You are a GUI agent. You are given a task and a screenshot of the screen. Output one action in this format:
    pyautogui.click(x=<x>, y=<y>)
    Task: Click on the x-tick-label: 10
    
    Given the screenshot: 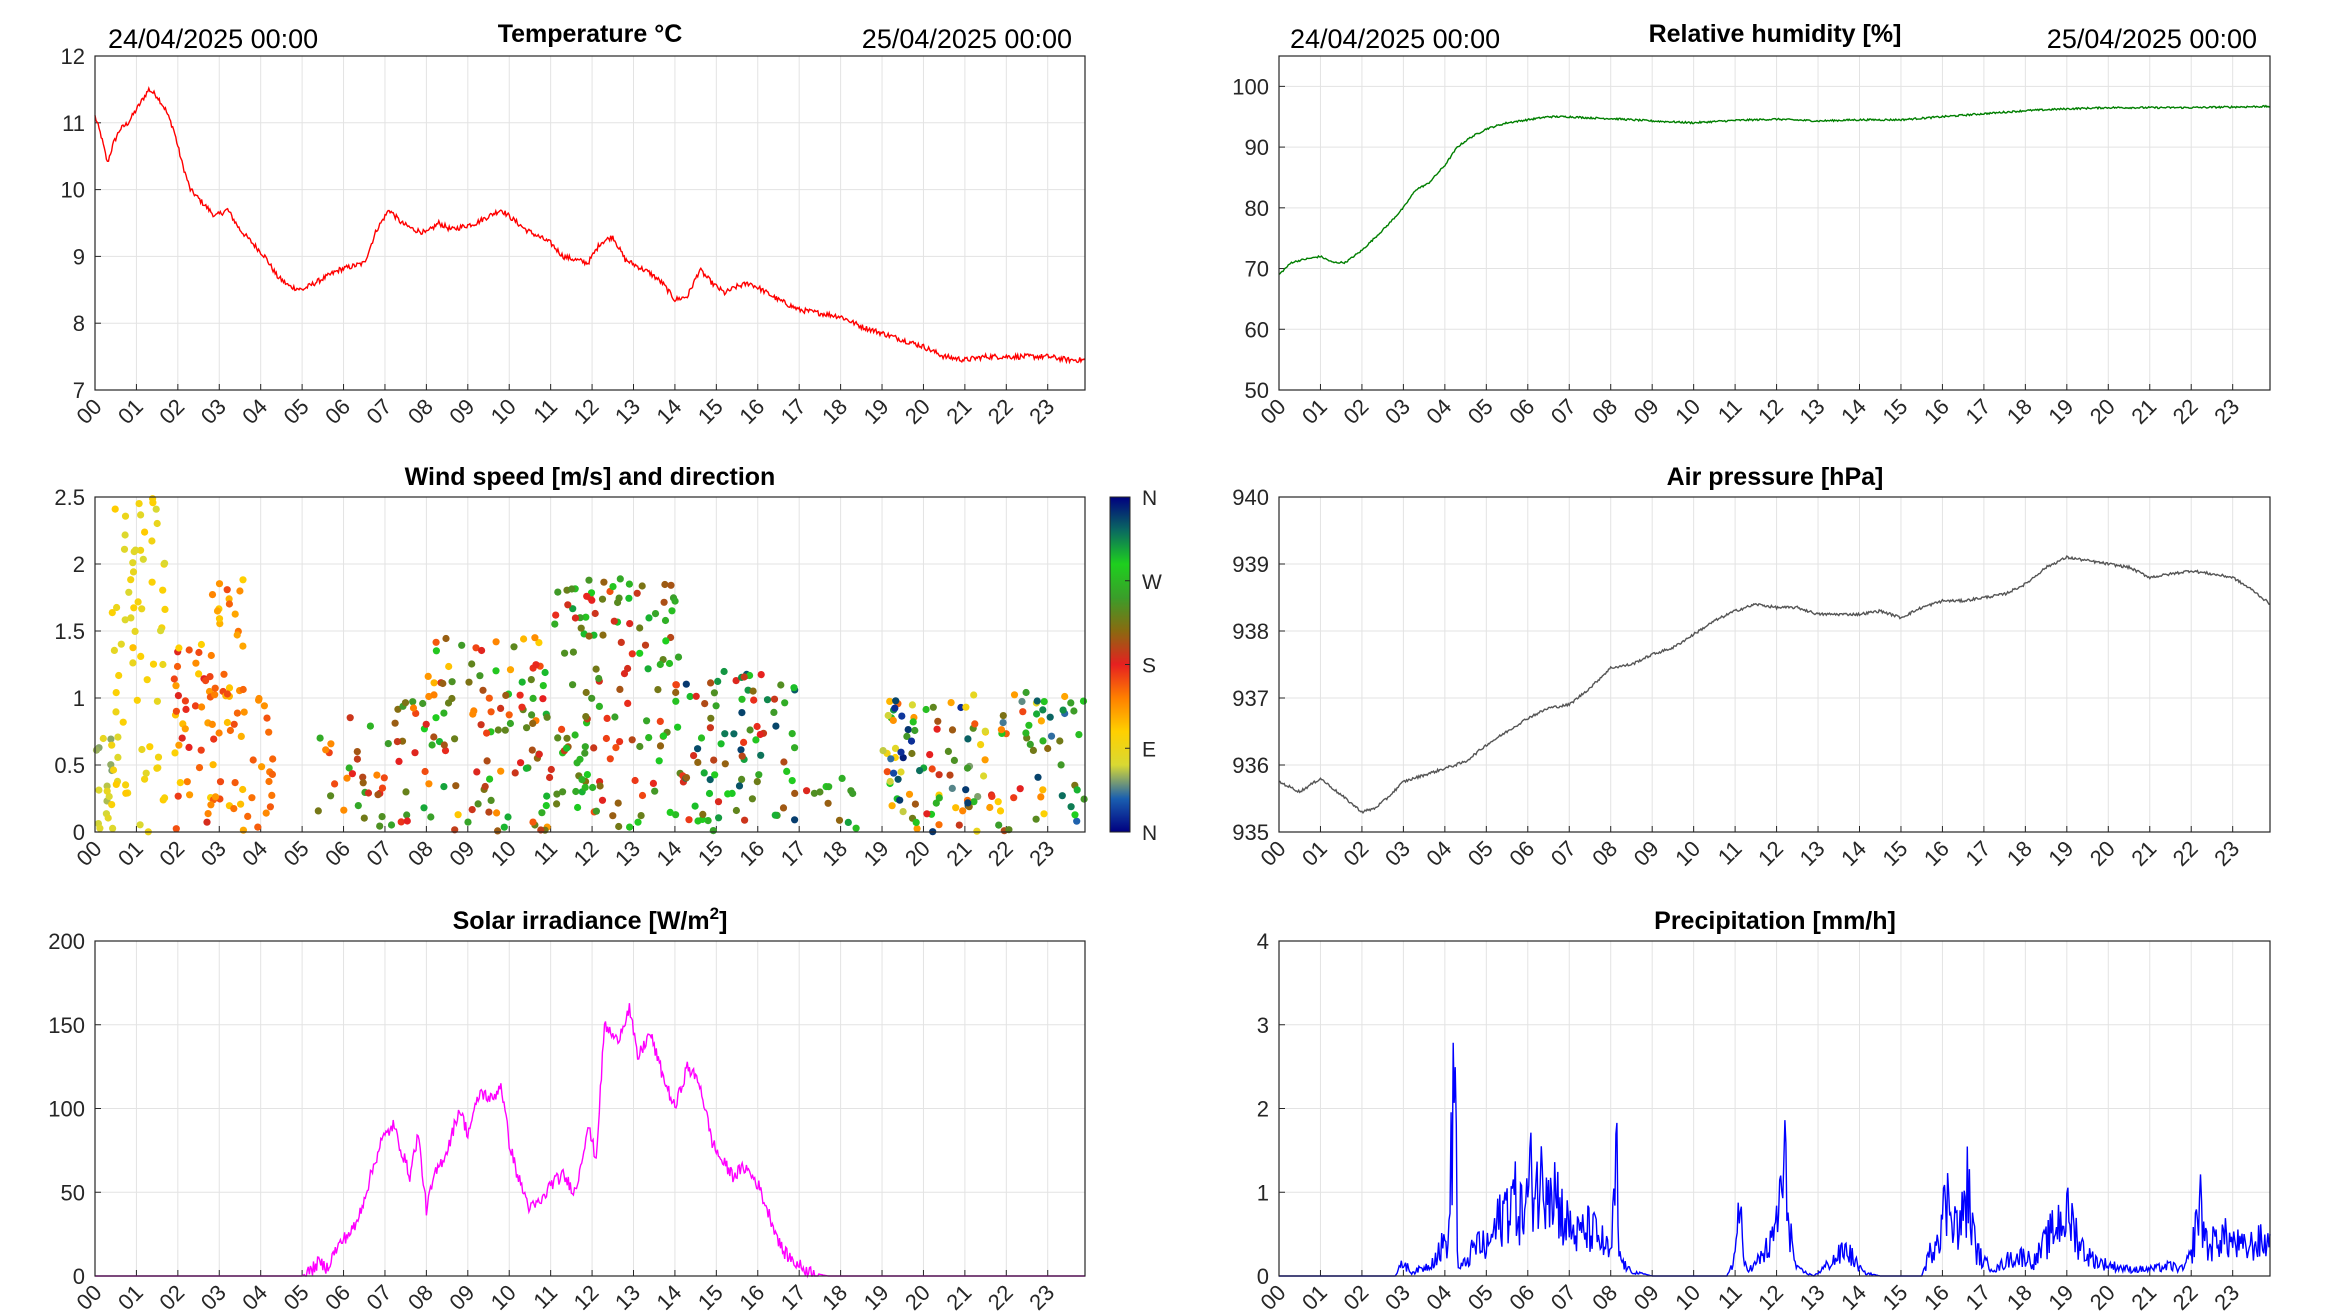 What is the action you would take?
    pyautogui.click(x=503, y=1296)
    